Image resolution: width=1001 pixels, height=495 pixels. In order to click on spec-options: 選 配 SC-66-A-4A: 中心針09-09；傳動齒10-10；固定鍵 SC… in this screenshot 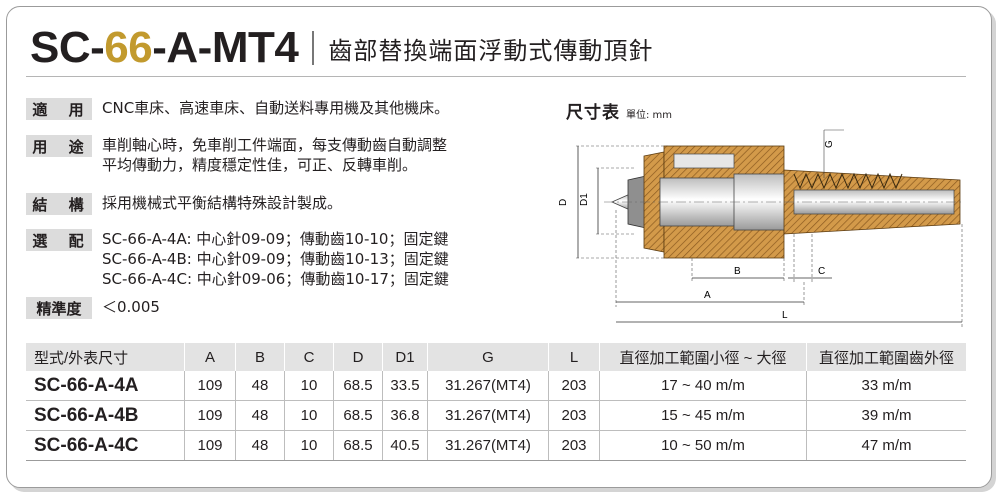, I will do `click(237, 259)`.